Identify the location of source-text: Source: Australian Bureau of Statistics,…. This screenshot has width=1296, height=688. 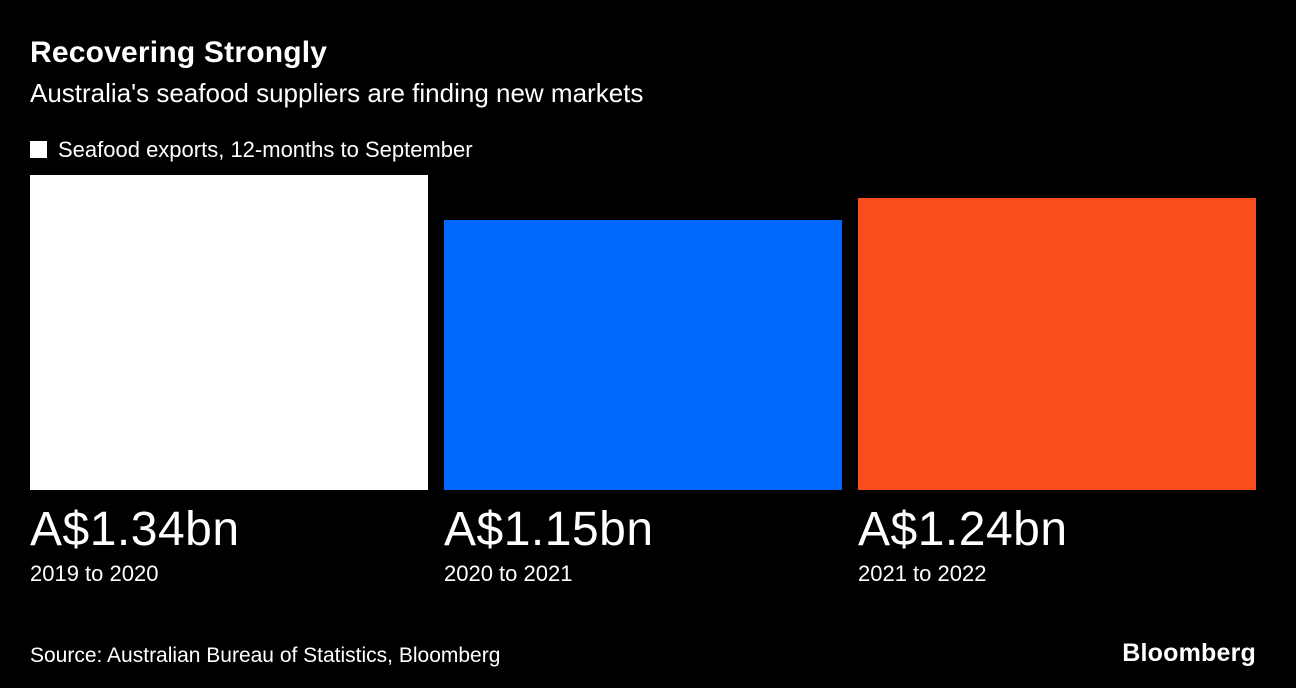
(265, 655).